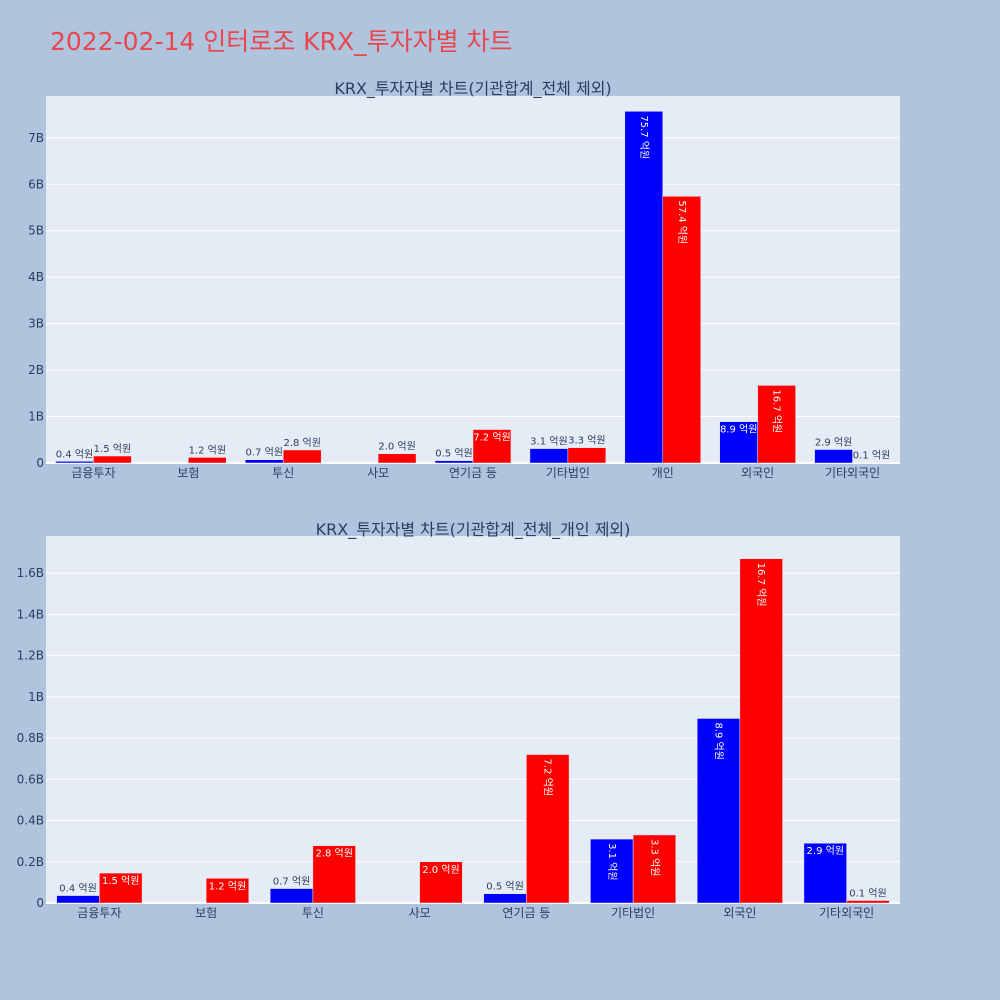  What do you see at coordinates (36, 184) in the screenshot?
I see `y-tick-label: 6B` at bounding box center [36, 184].